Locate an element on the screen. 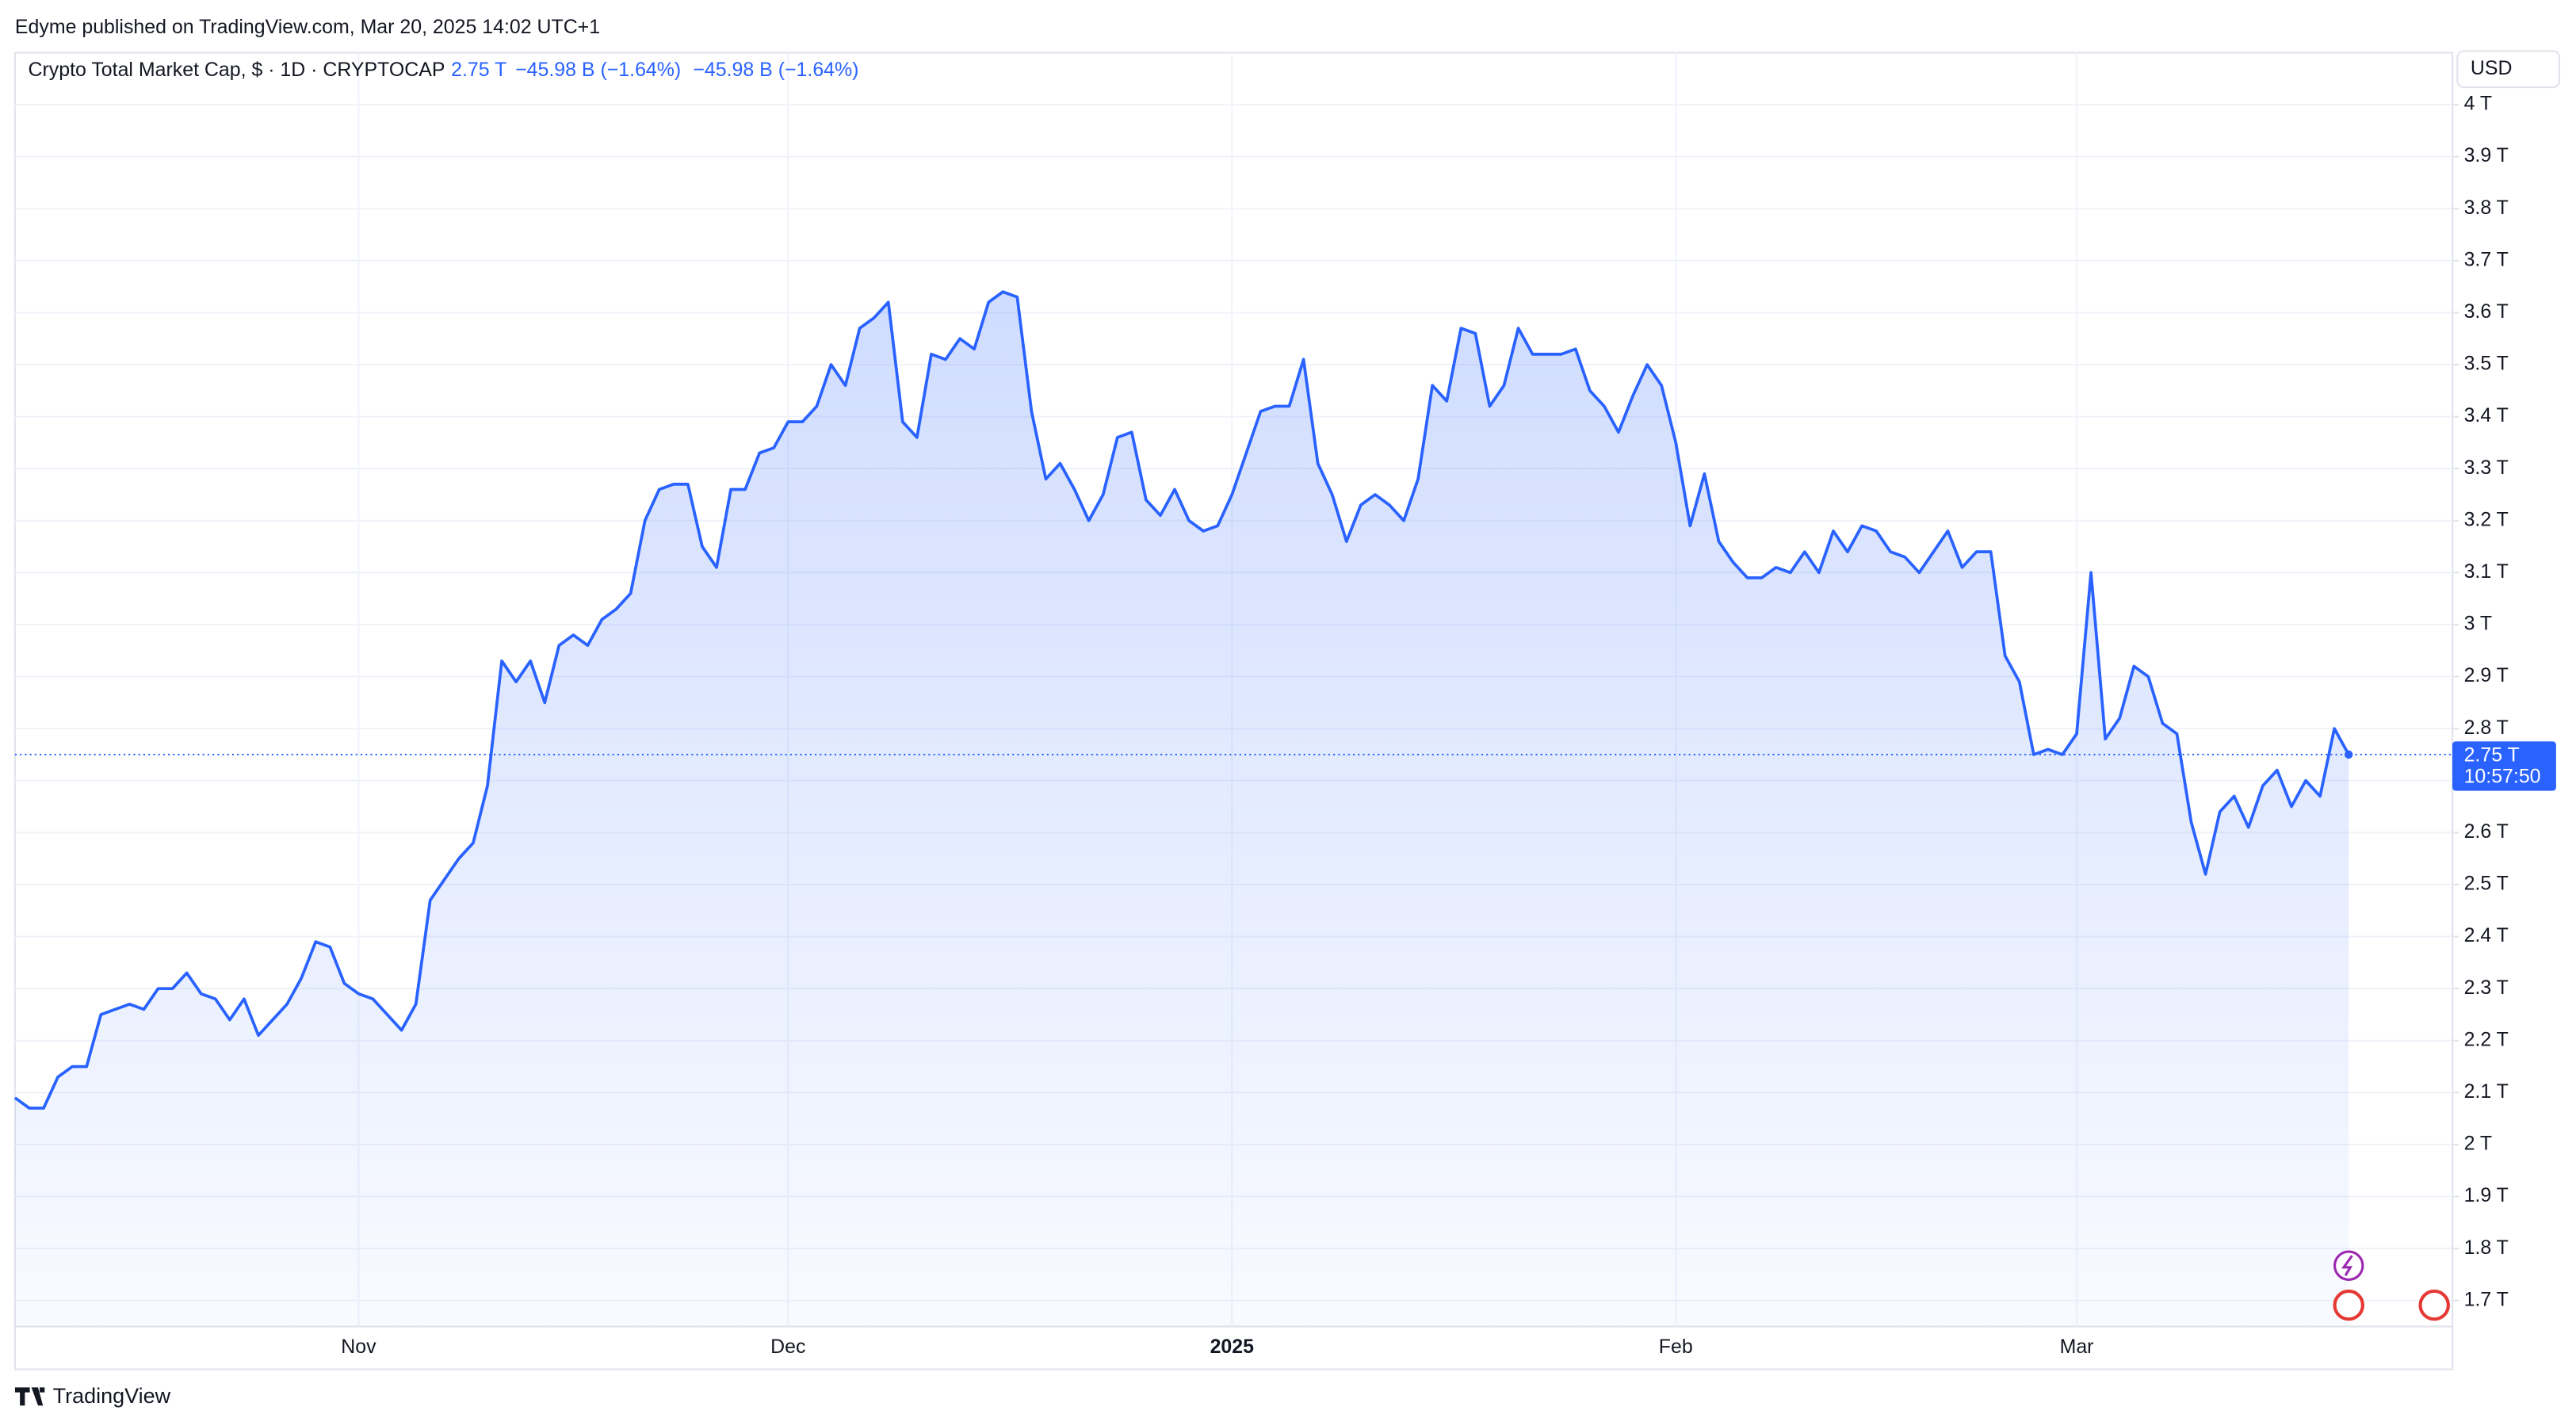 Image resolution: width=2576 pixels, height=1422 pixels. price-badge-countdown: 10:57:50 is located at coordinates (2502, 777).